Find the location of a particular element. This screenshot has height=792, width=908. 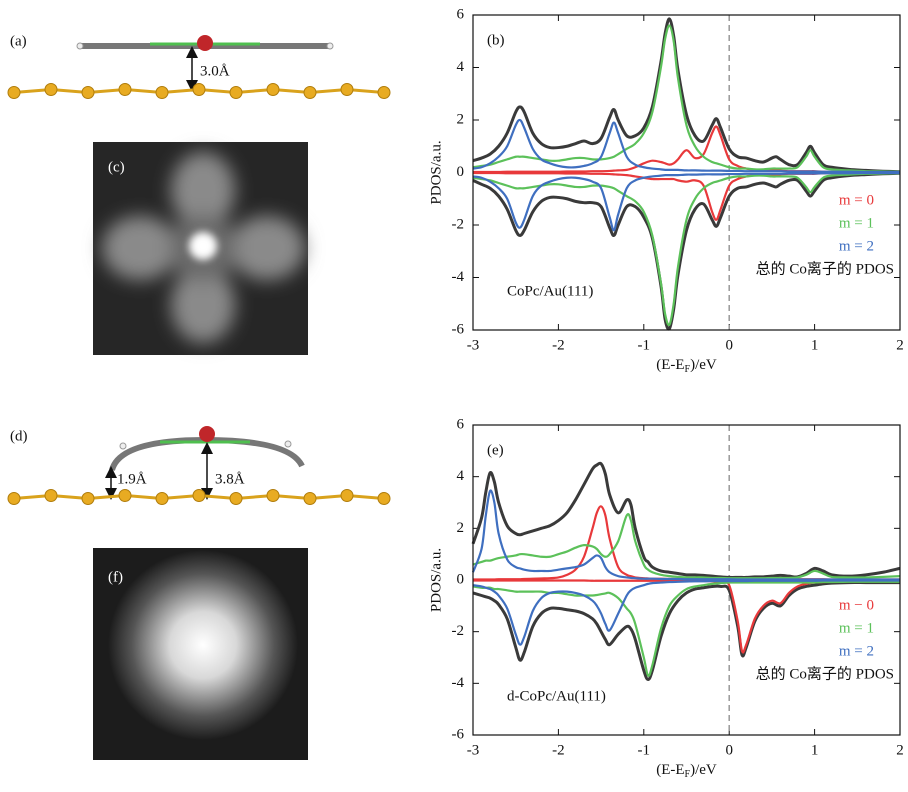

molecule-a is located at coordinates (205, 63).